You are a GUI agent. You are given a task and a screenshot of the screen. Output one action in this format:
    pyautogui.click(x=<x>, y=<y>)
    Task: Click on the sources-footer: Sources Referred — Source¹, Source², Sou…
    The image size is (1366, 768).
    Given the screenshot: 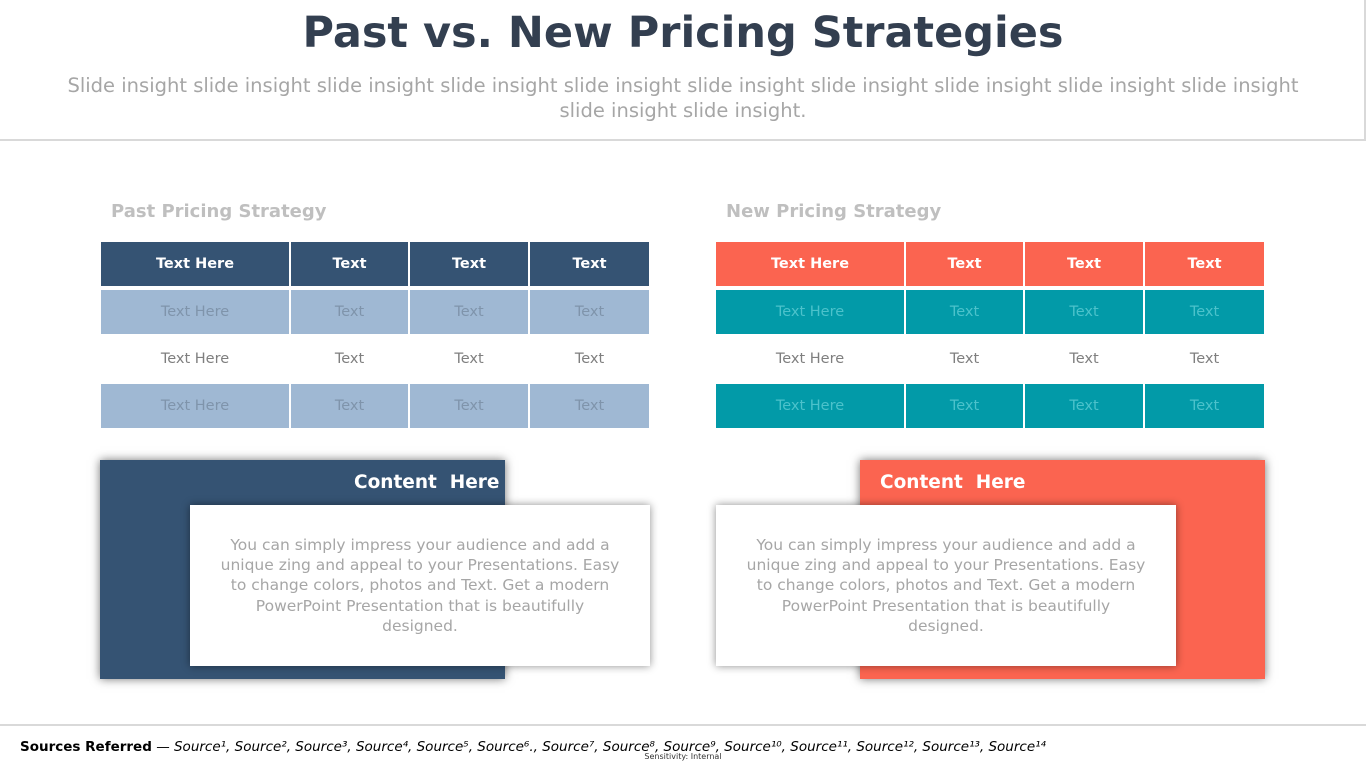 What is the action you would take?
    pyautogui.click(x=533, y=747)
    